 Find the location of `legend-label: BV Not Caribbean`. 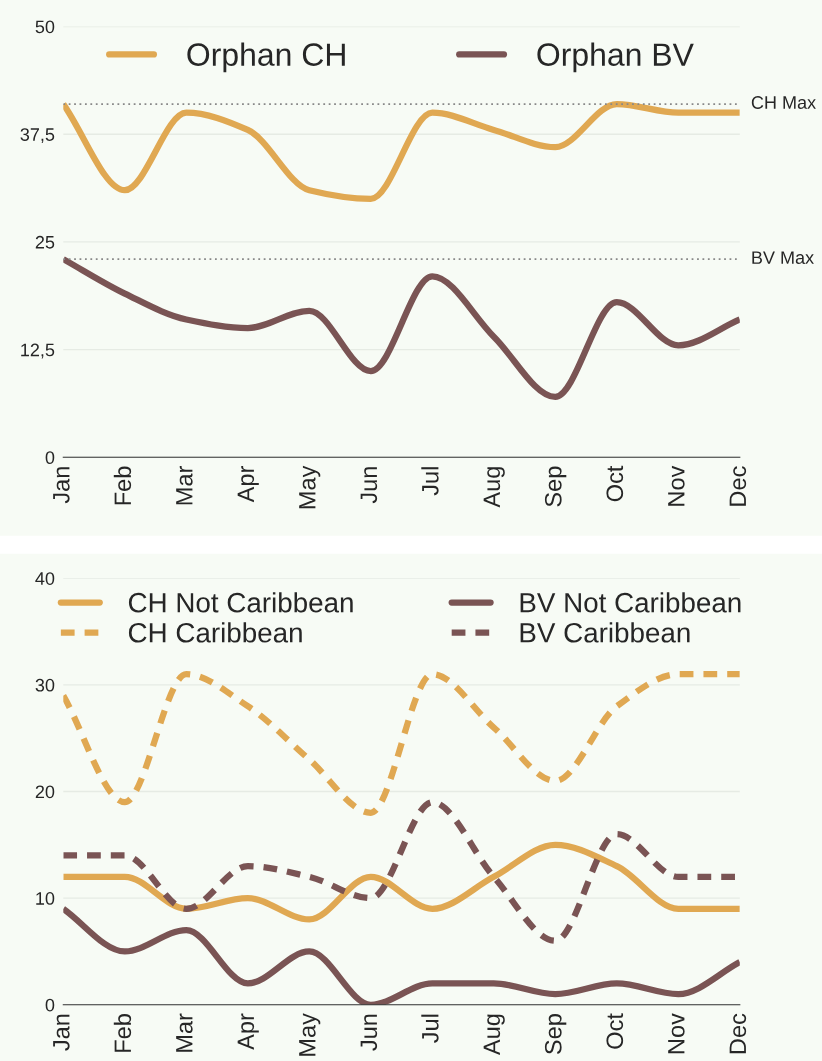

legend-label: BV Not Caribbean is located at coordinates (630, 602).